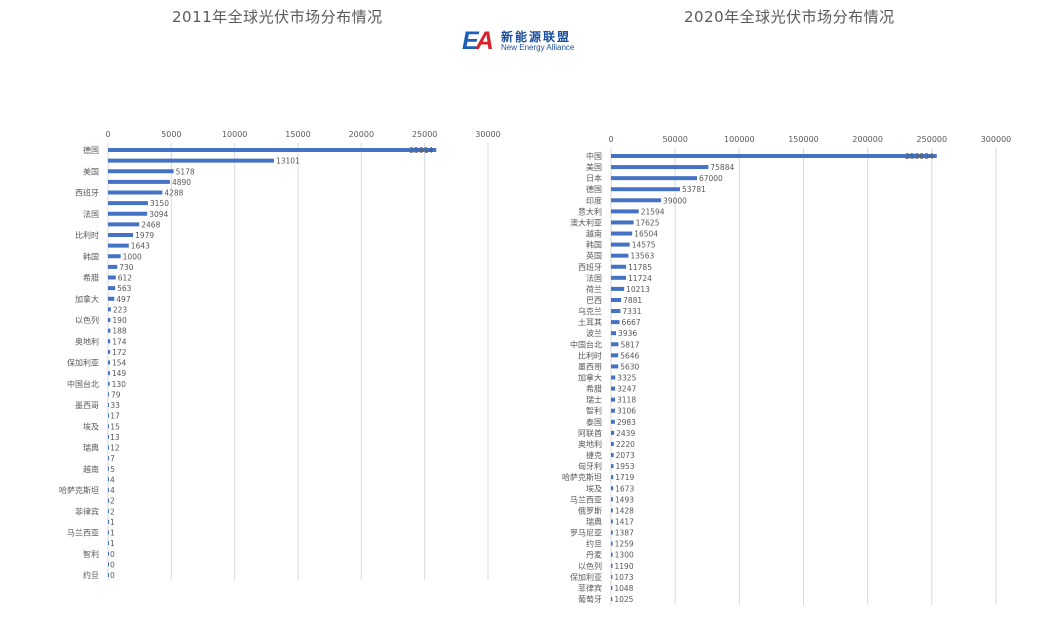 This screenshot has height=621, width=1047. I want to click on data-label: 4, so click(112, 479).